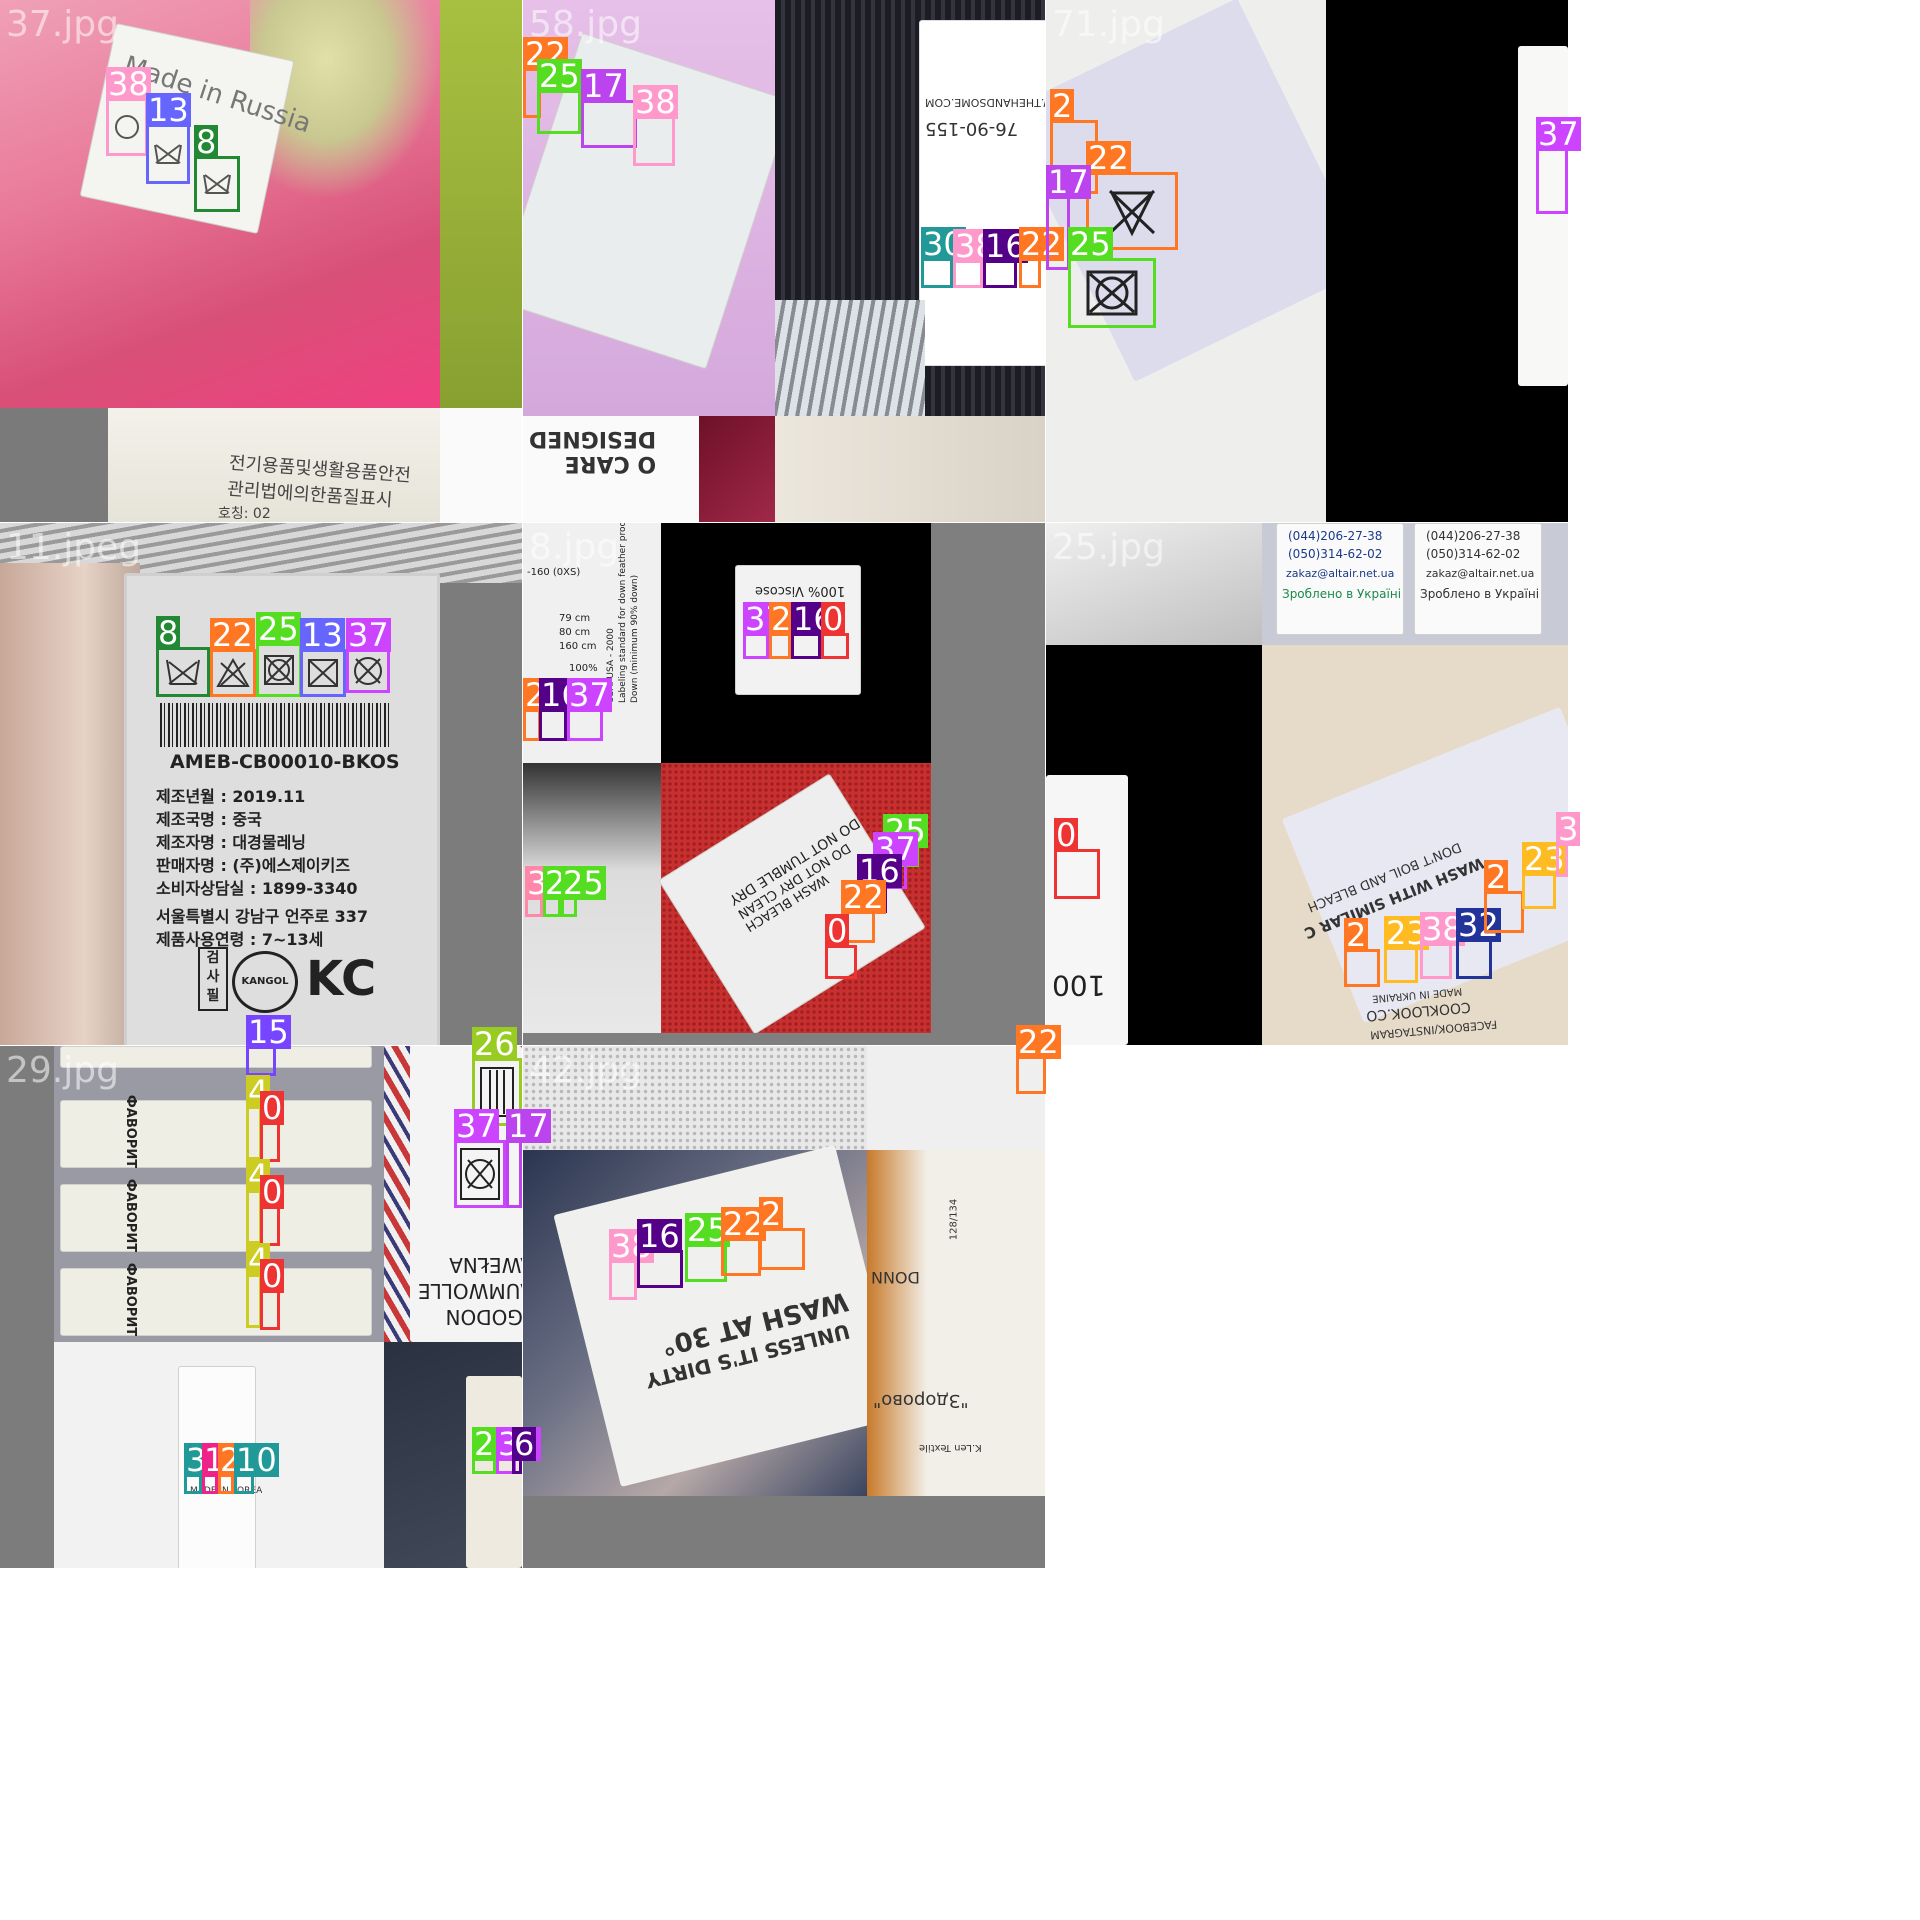 Image resolution: width=1920 pixels, height=1920 pixels. What do you see at coordinates (341, 979) in the screenshot?
I see `kc-mark-icon: KC` at bounding box center [341, 979].